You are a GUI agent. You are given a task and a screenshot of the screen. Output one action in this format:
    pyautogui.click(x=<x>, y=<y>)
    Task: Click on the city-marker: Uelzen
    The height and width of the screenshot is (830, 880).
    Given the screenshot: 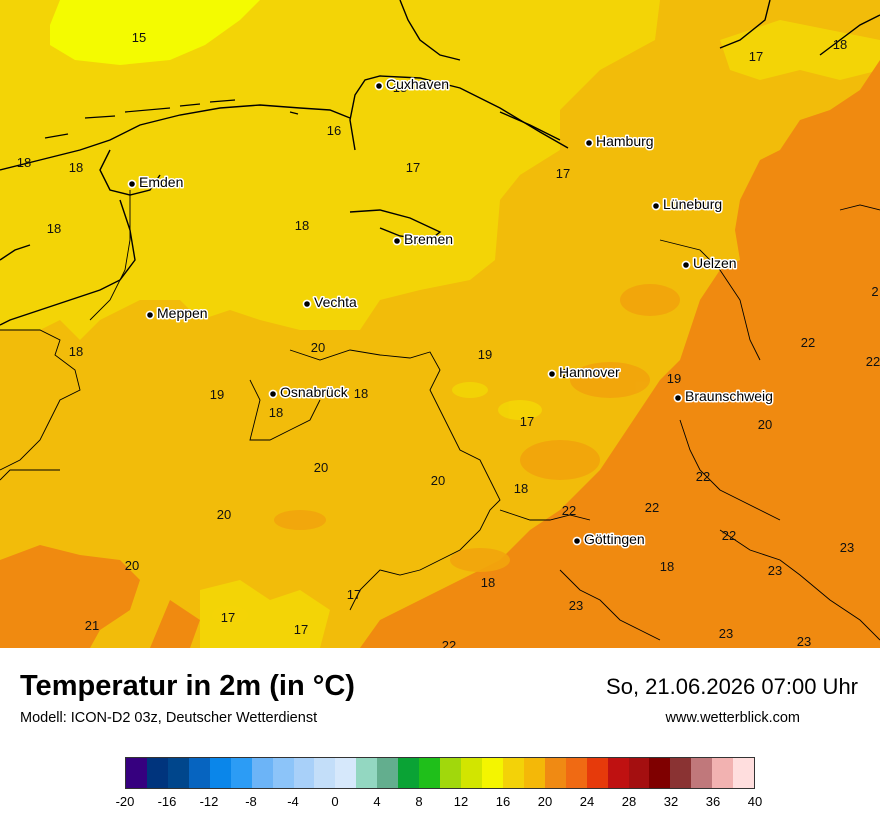 What is the action you would take?
    pyautogui.click(x=709, y=263)
    